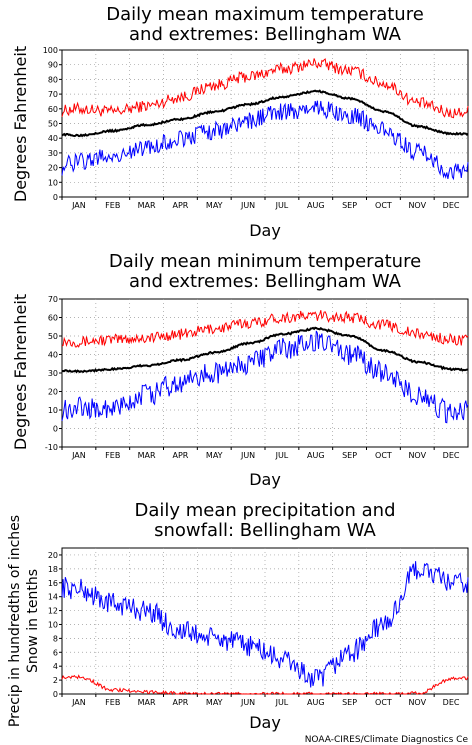 This screenshot has height=745, width=472. Describe the element at coordinates (264, 510) in the screenshot. I see `chart3-title-line1: Daily mean precipitation and` at that location.